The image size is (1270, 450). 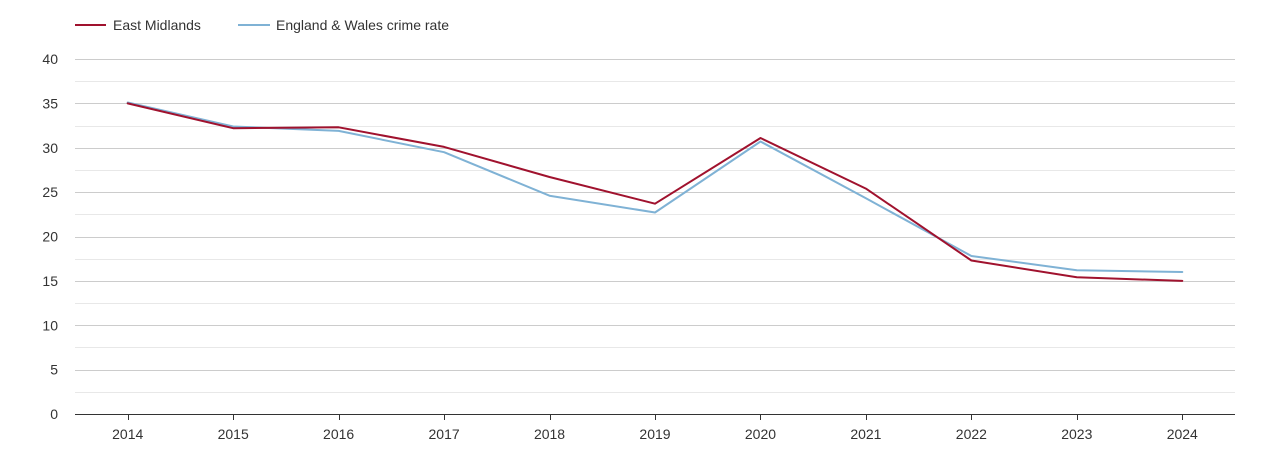 What do you see at coordinates (1076, 434) in the screenshot?
I see `x-tick-label: 2023` at bounding box center [1076, 434].